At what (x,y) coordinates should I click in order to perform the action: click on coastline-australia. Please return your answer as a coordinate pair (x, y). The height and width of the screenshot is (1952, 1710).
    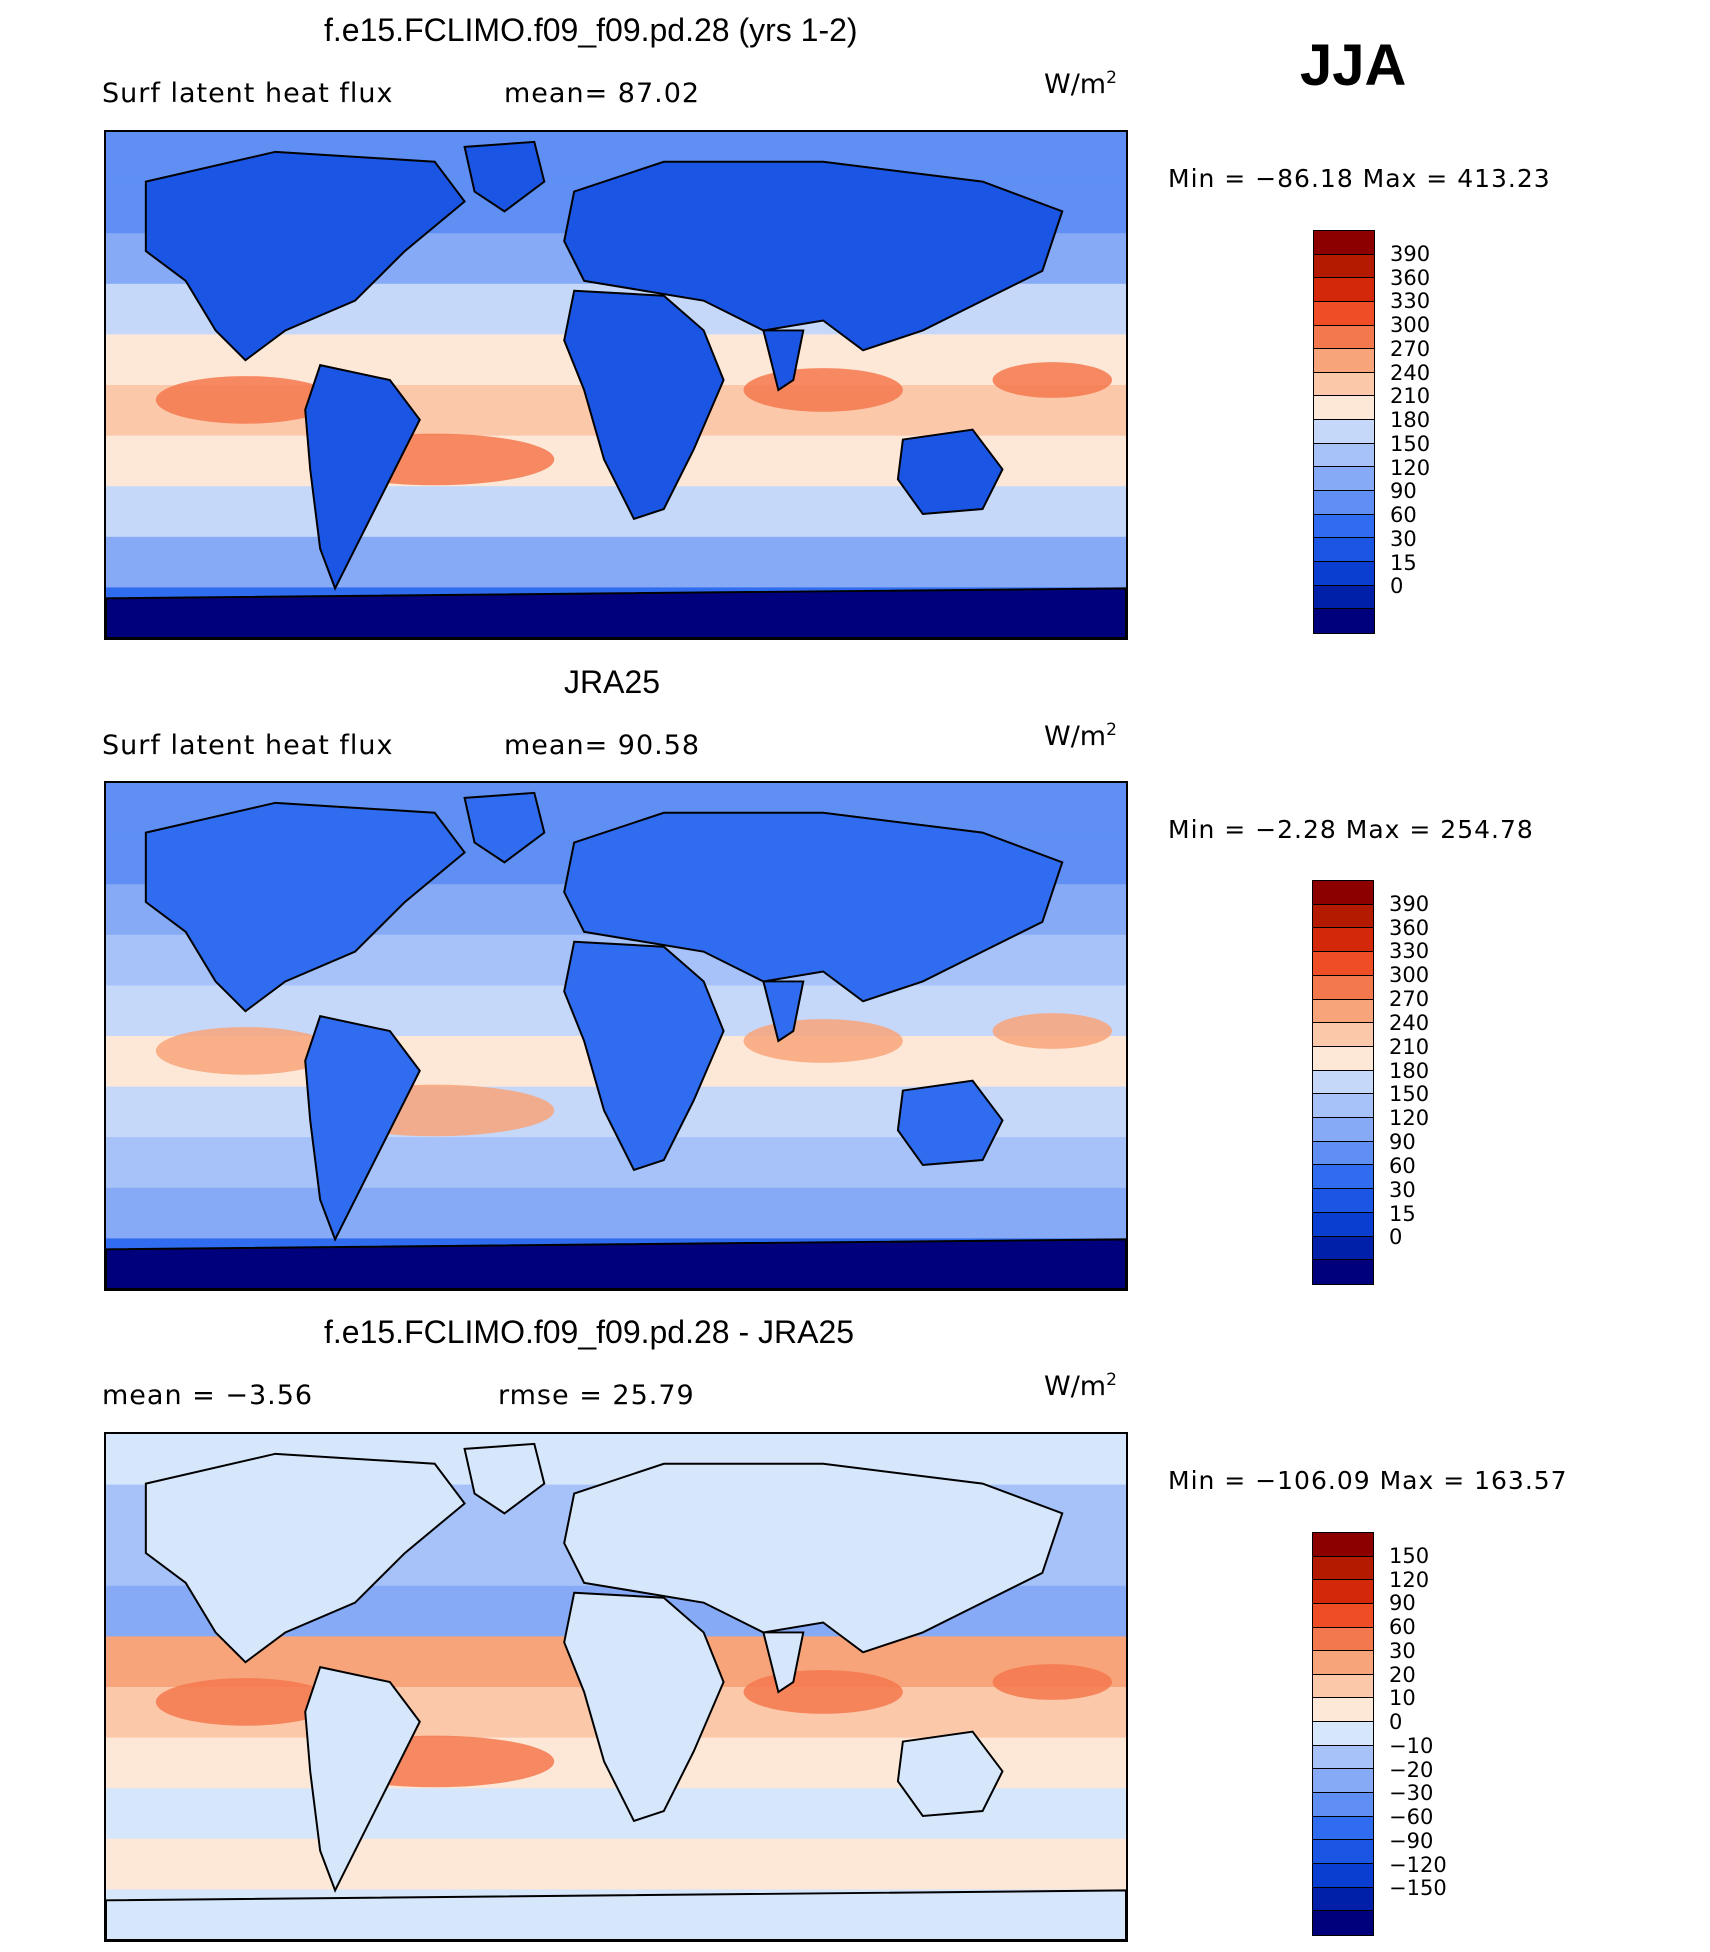
    Looking at the image, I should click on (950, 1774).